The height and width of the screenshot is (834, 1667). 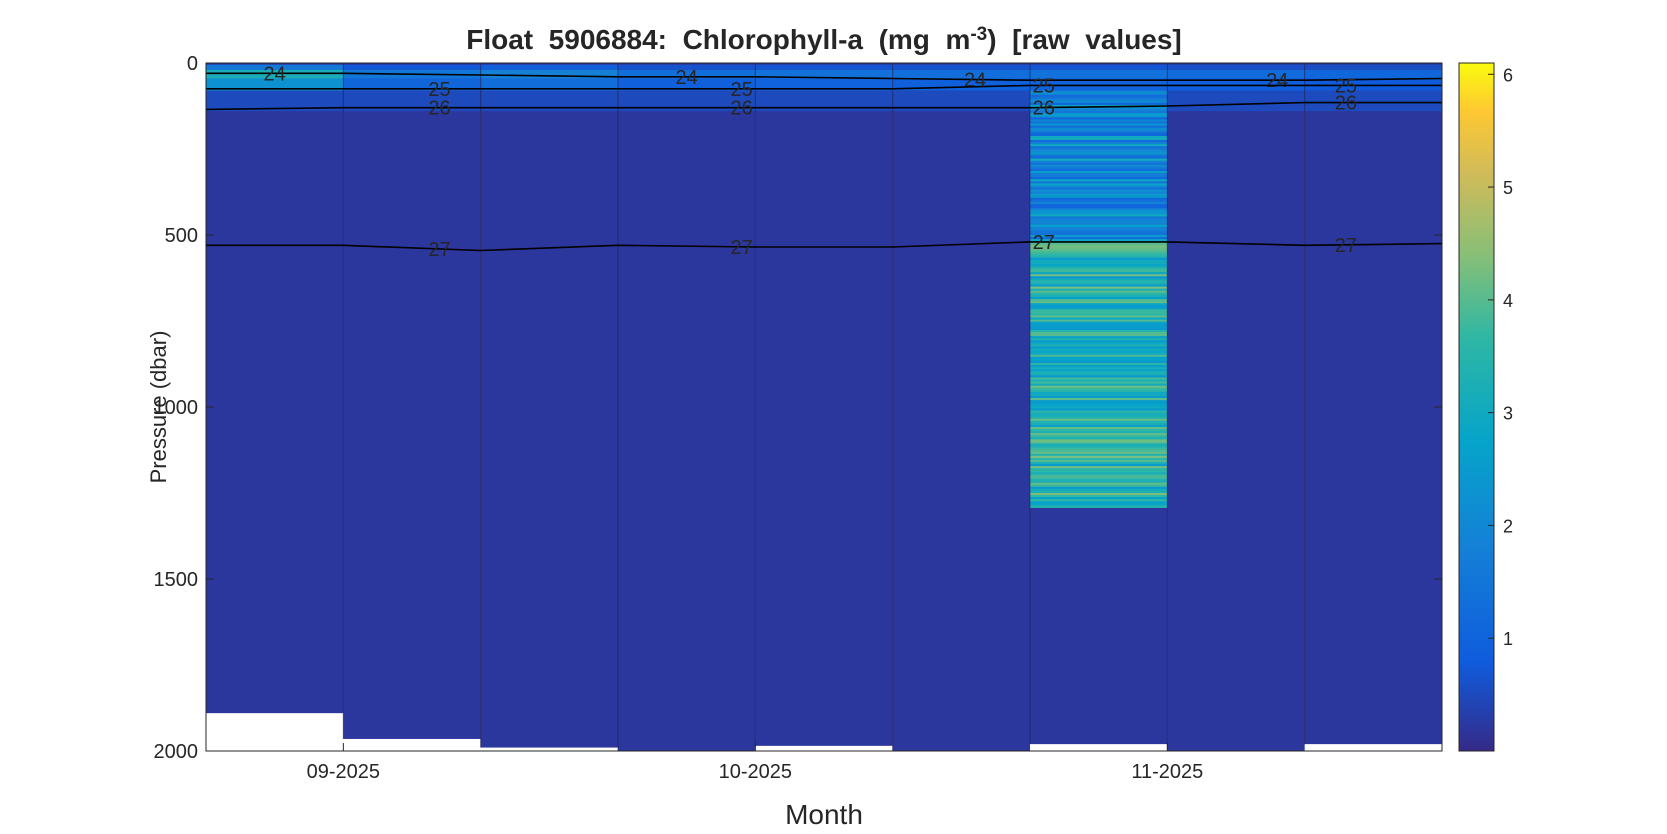 What do you see at coordinates (978, 34) in the screenshot?
I see `chart-title-superscript: -3` at bounding box center [978, 34].